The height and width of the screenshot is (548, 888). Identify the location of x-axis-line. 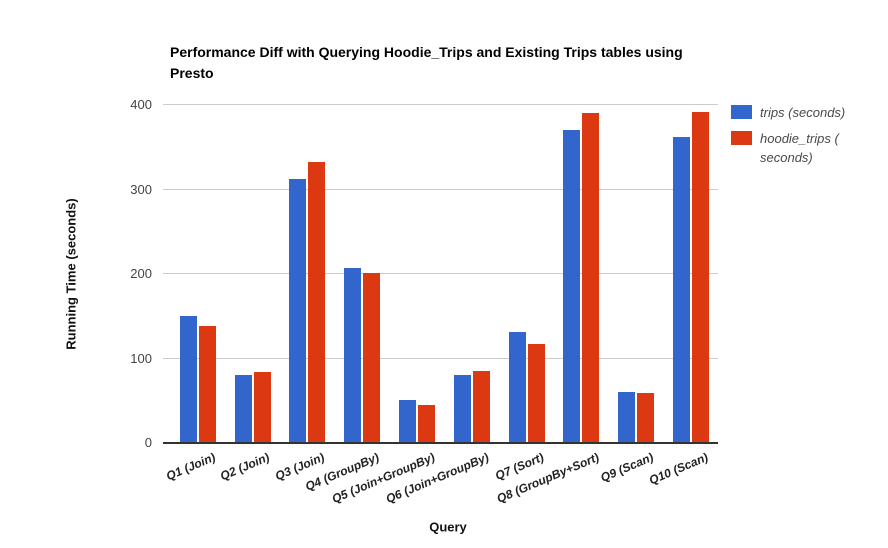
(440, 443).